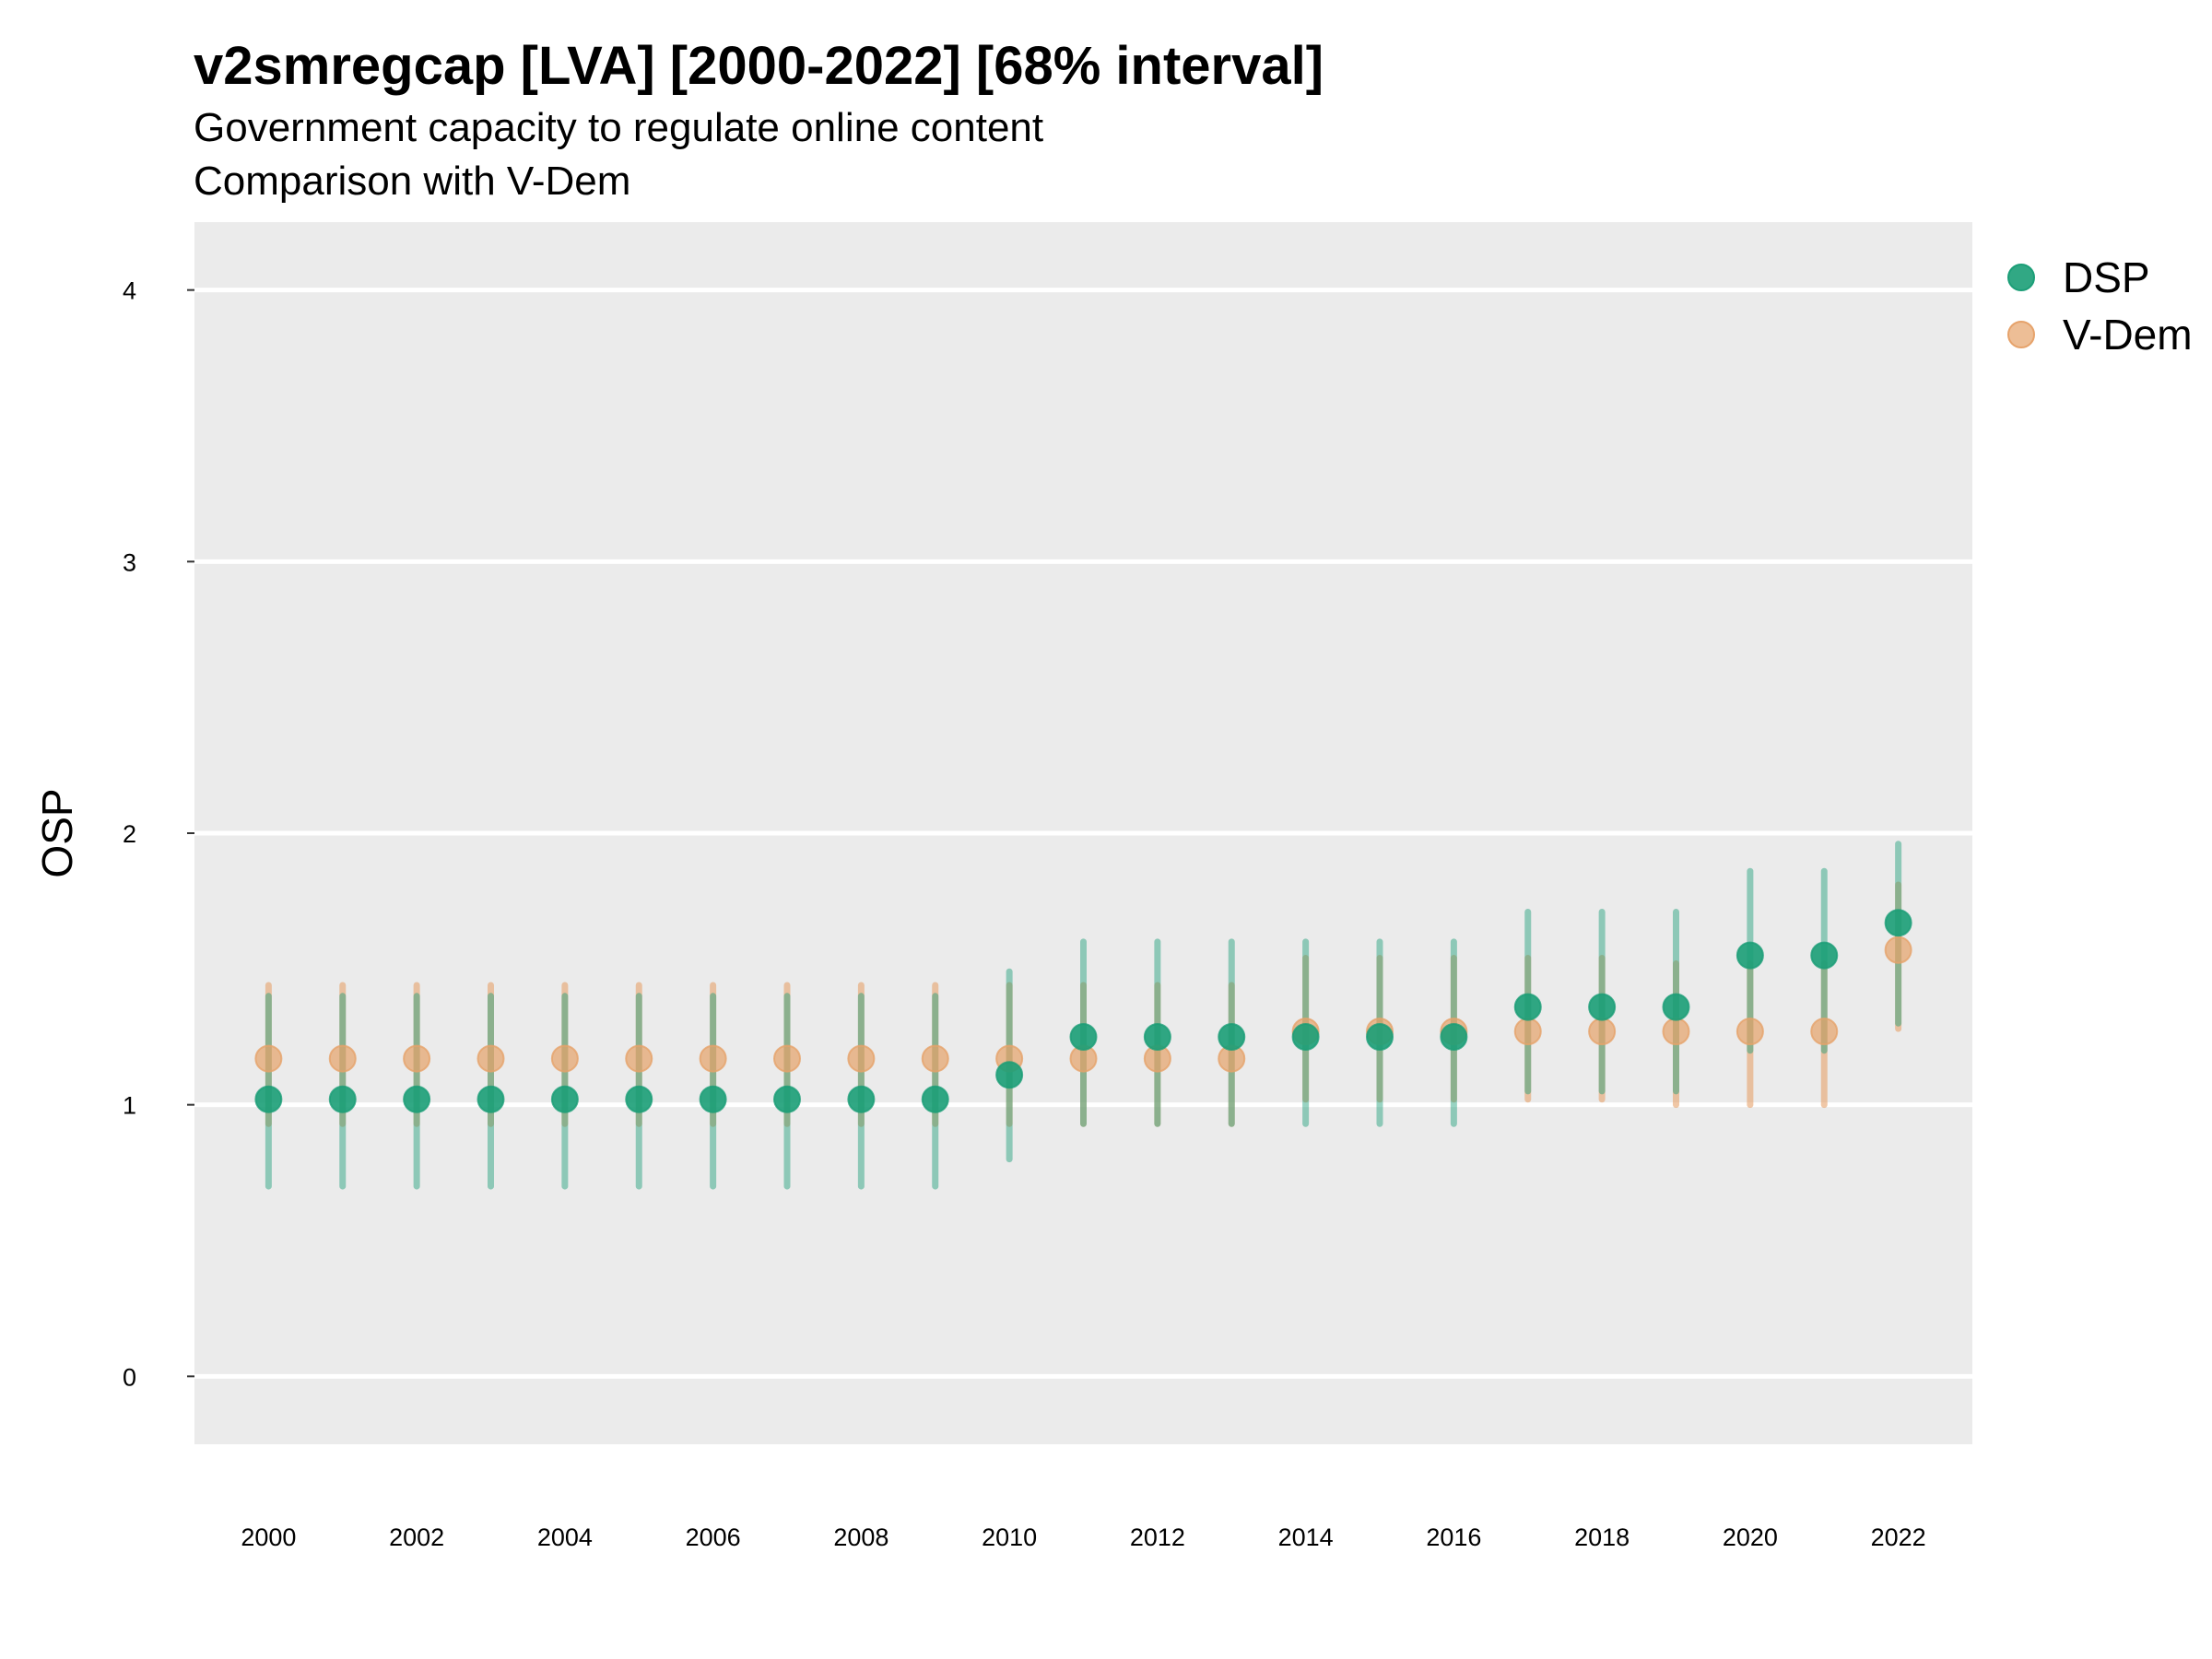 Image resolution: width=2212 pixels, height=1659 pixels. What do you see at coordinates (1157, 1537) in the screenshot?
I see `x-tick-label: 2012` at bounding box center [1157, 1537].